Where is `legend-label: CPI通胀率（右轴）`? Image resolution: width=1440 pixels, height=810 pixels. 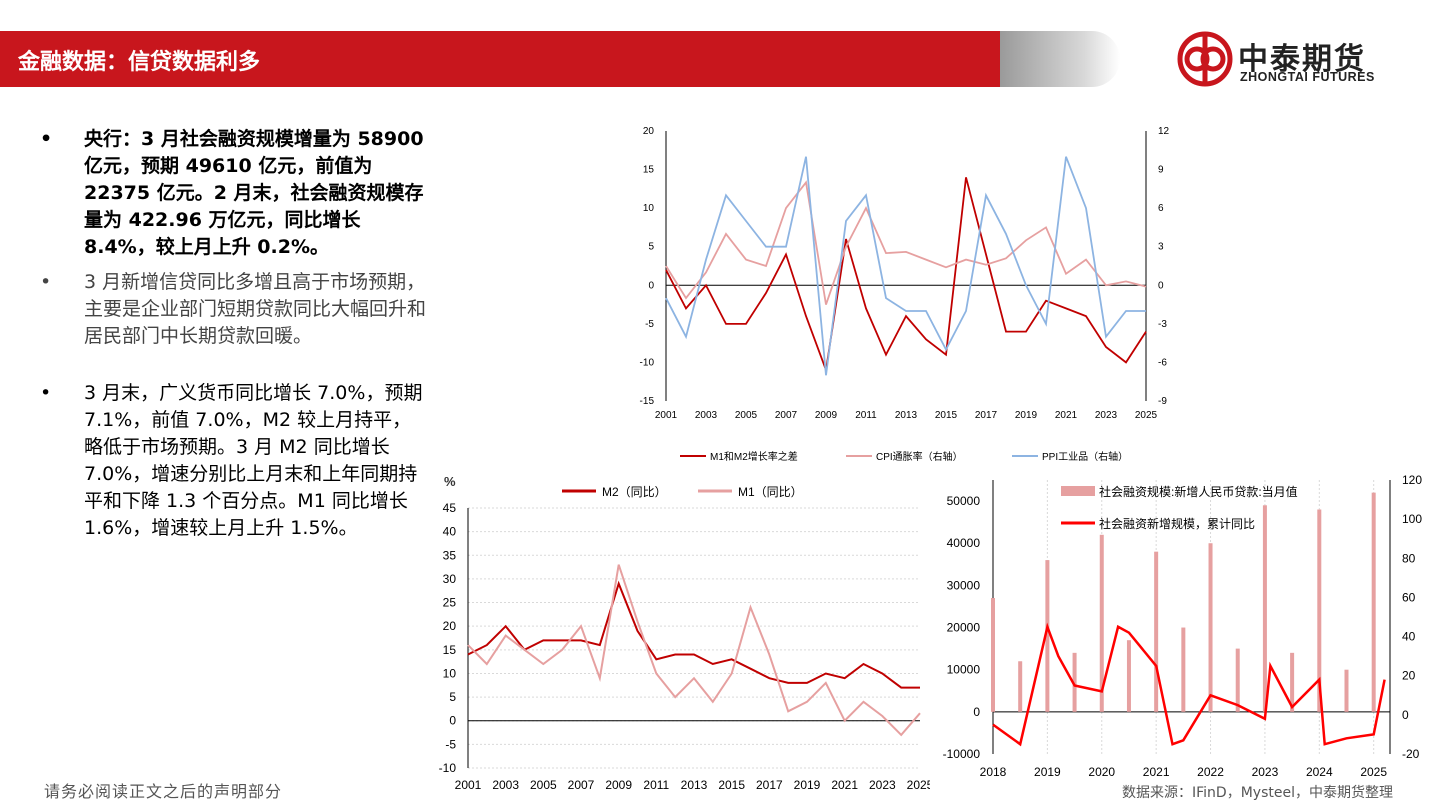 legend-label: CPI通胀率（右轴） is located at coordinates (919, 456).